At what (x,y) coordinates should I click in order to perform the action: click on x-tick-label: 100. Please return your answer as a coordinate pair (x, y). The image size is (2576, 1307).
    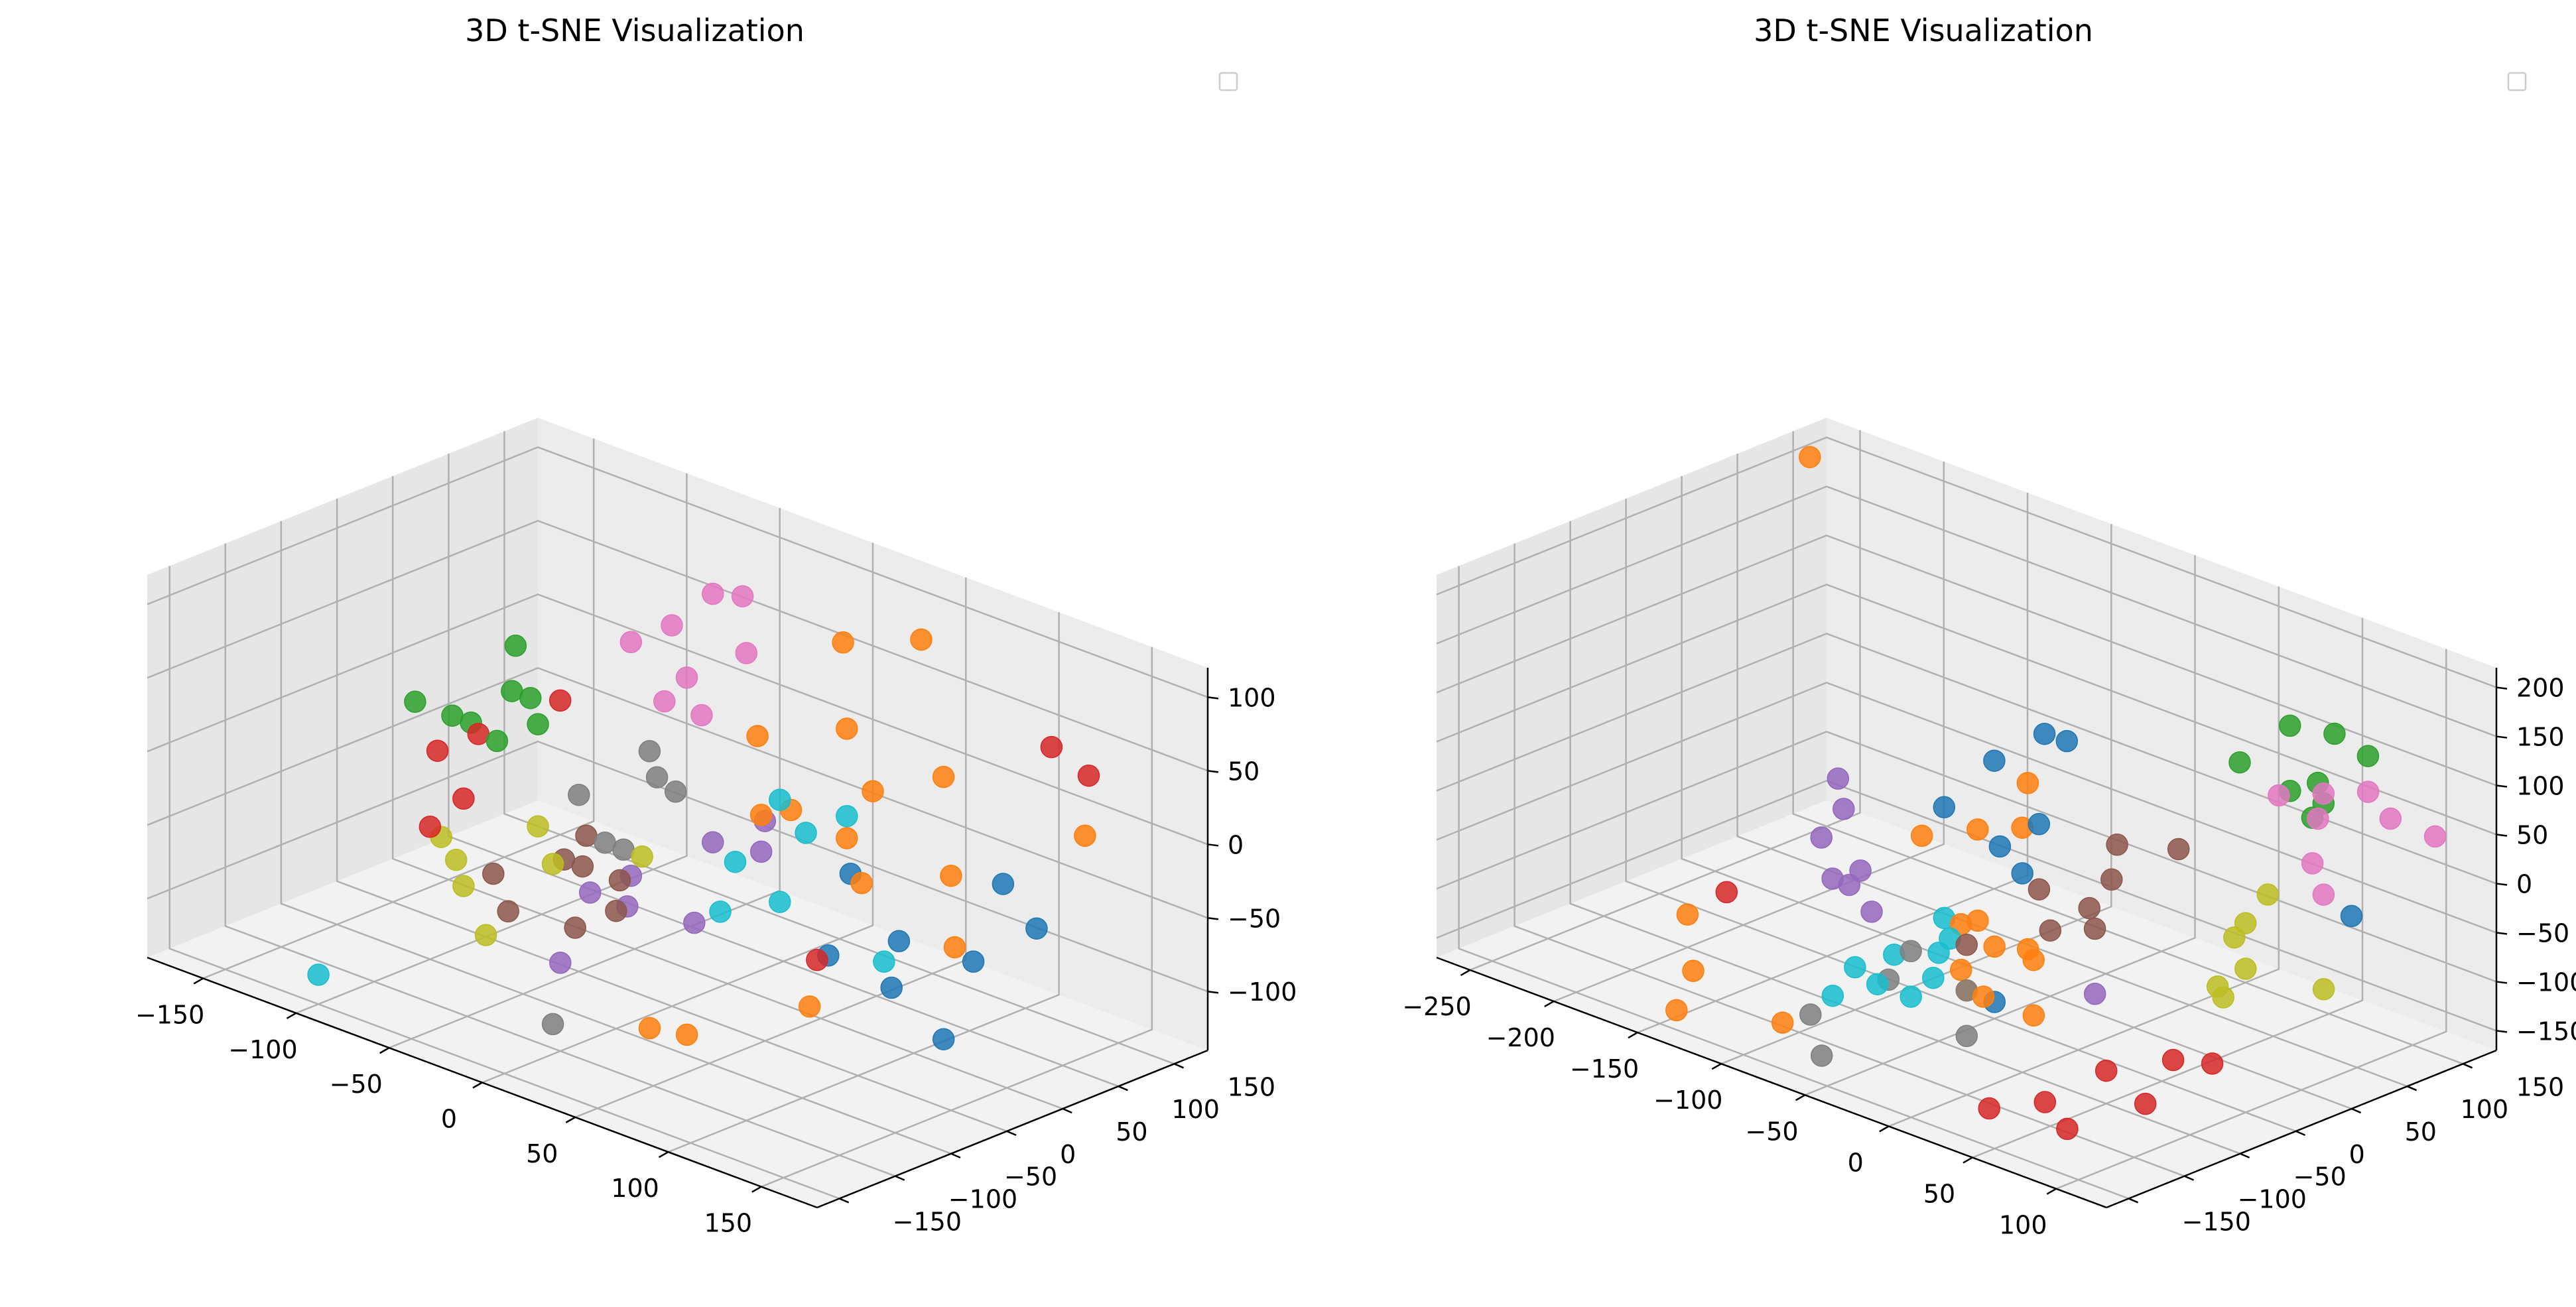
    Looking at the image, I should click on (2023, 1226).